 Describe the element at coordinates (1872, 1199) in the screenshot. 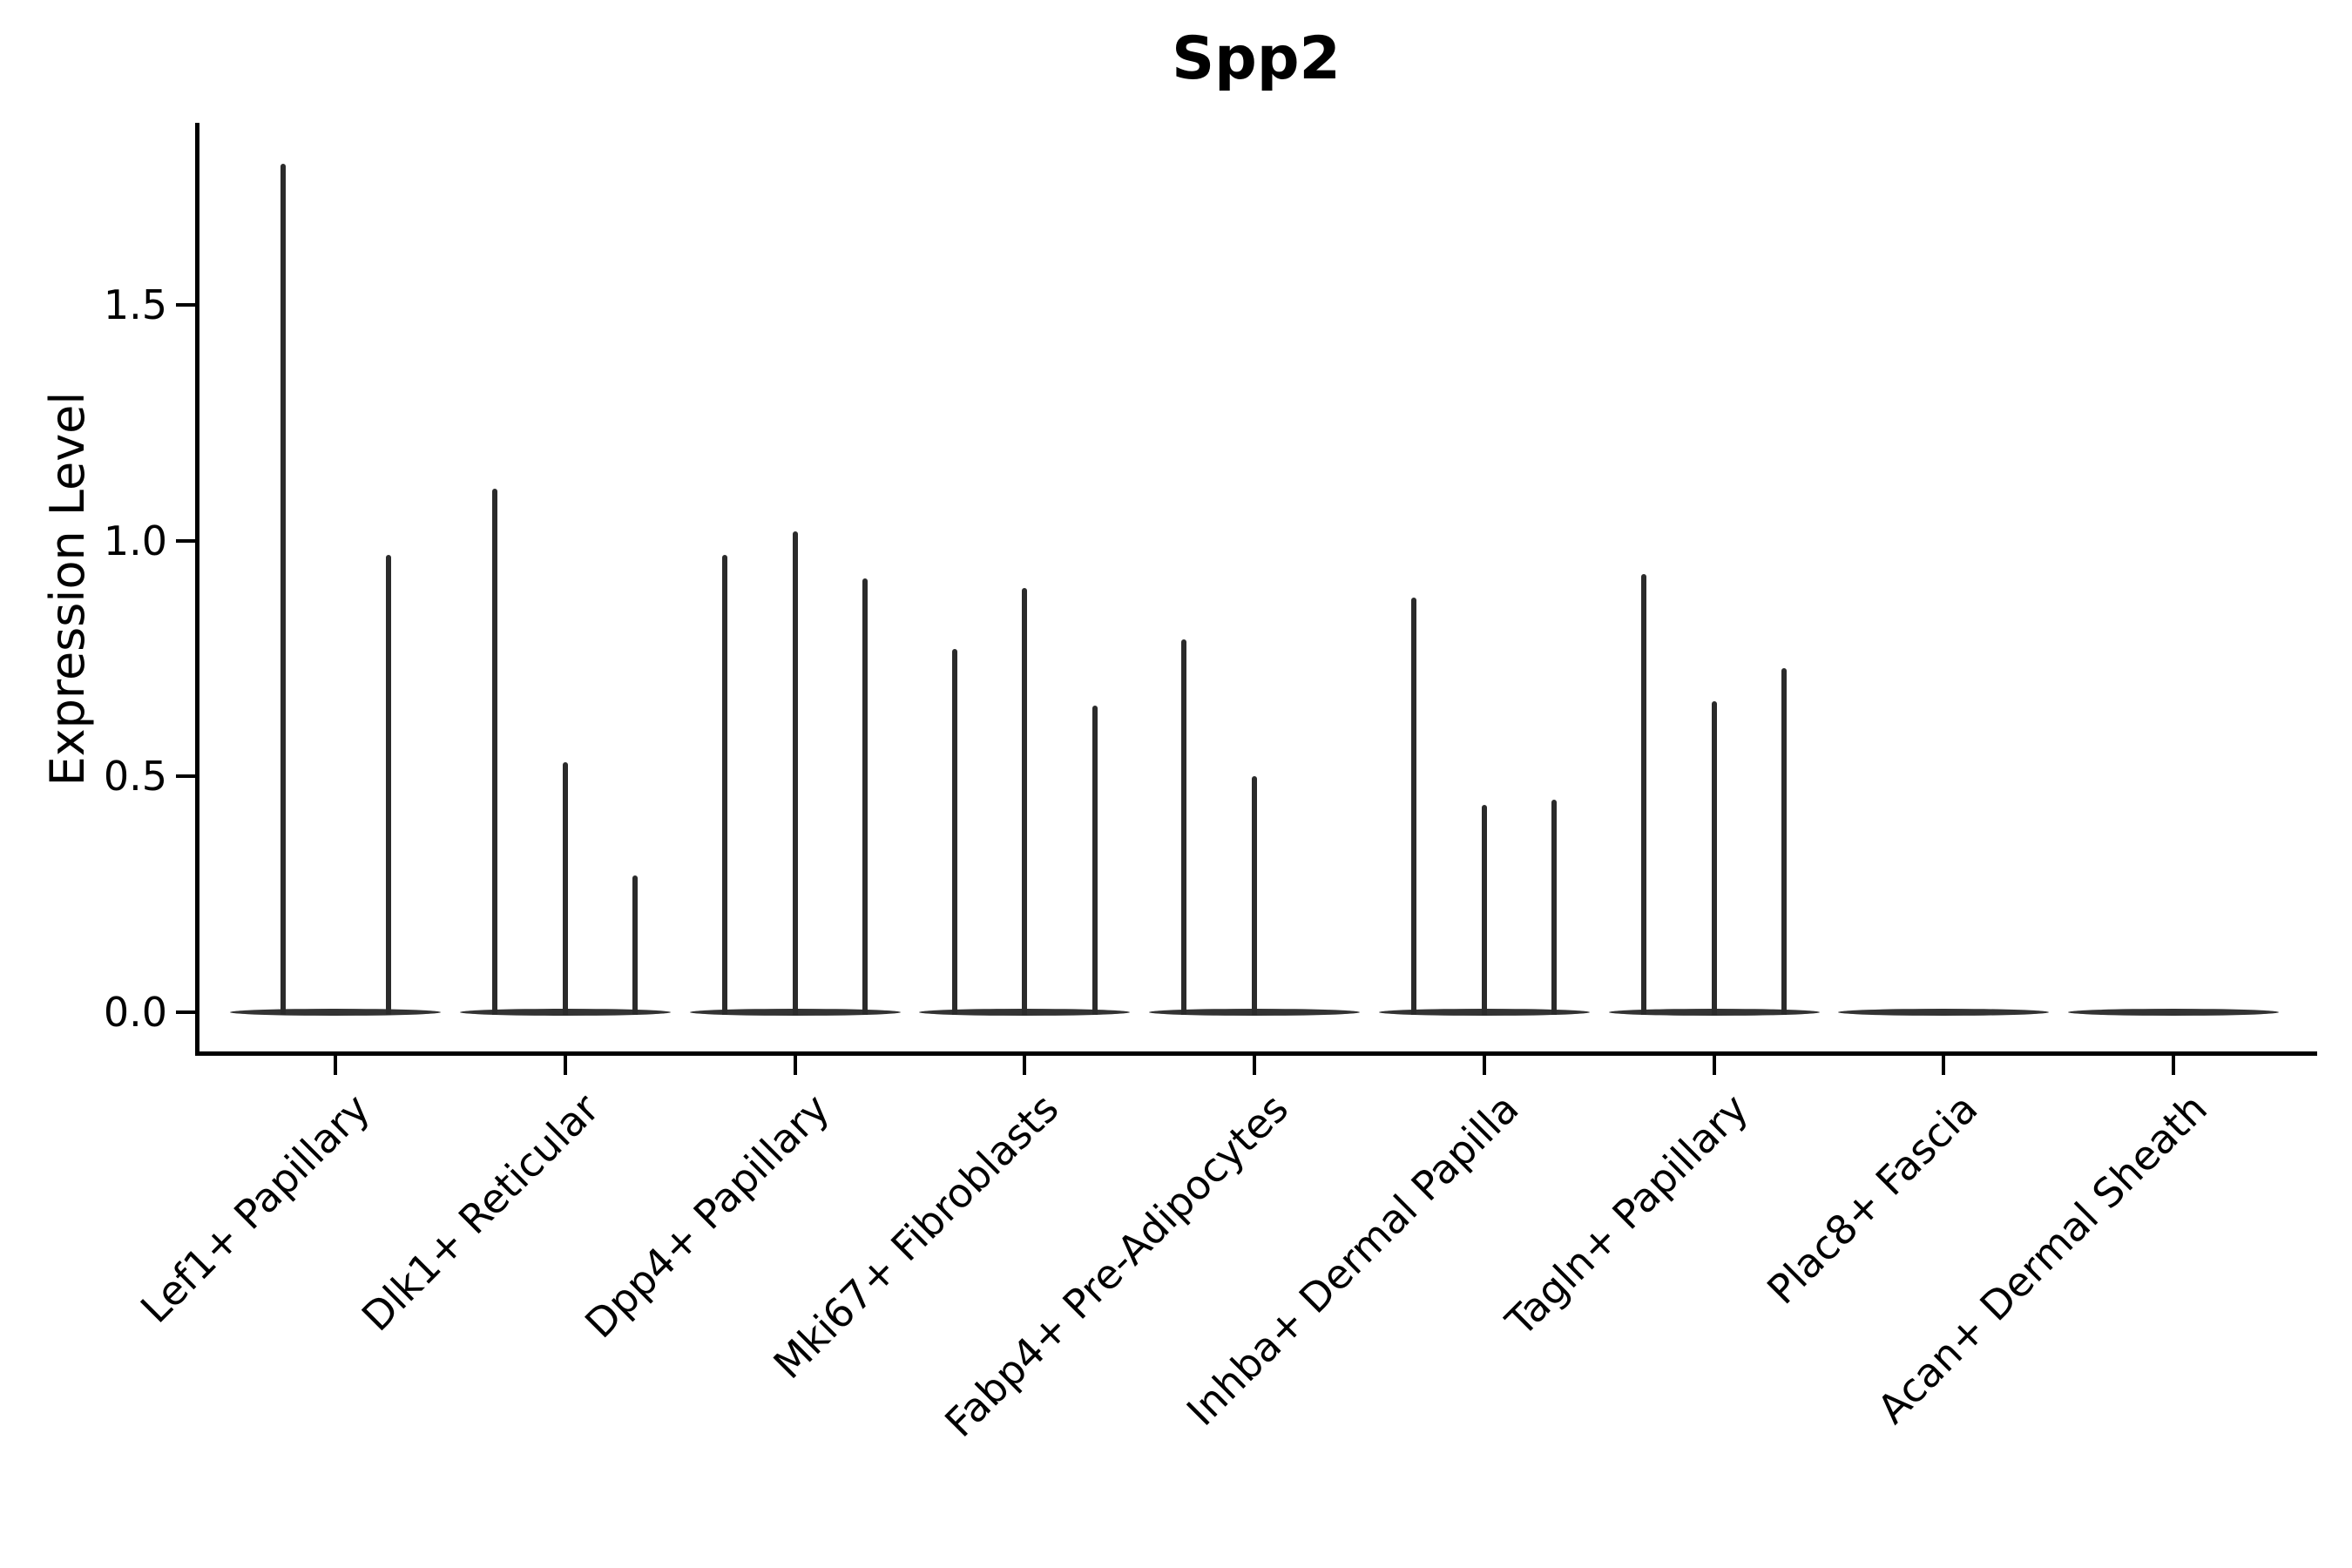

I see `x-tick-label: Plac8+ Fascia` at that location.